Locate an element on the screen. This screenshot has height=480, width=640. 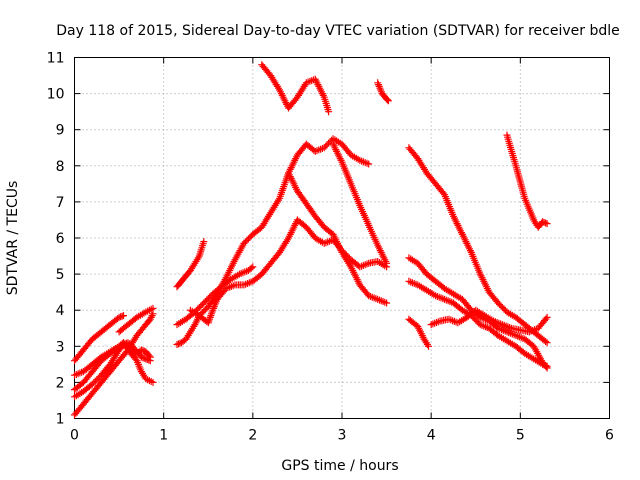
x-tick-labels: 0 1 2 3 4 5 6 is located at coordinates (342, 436).